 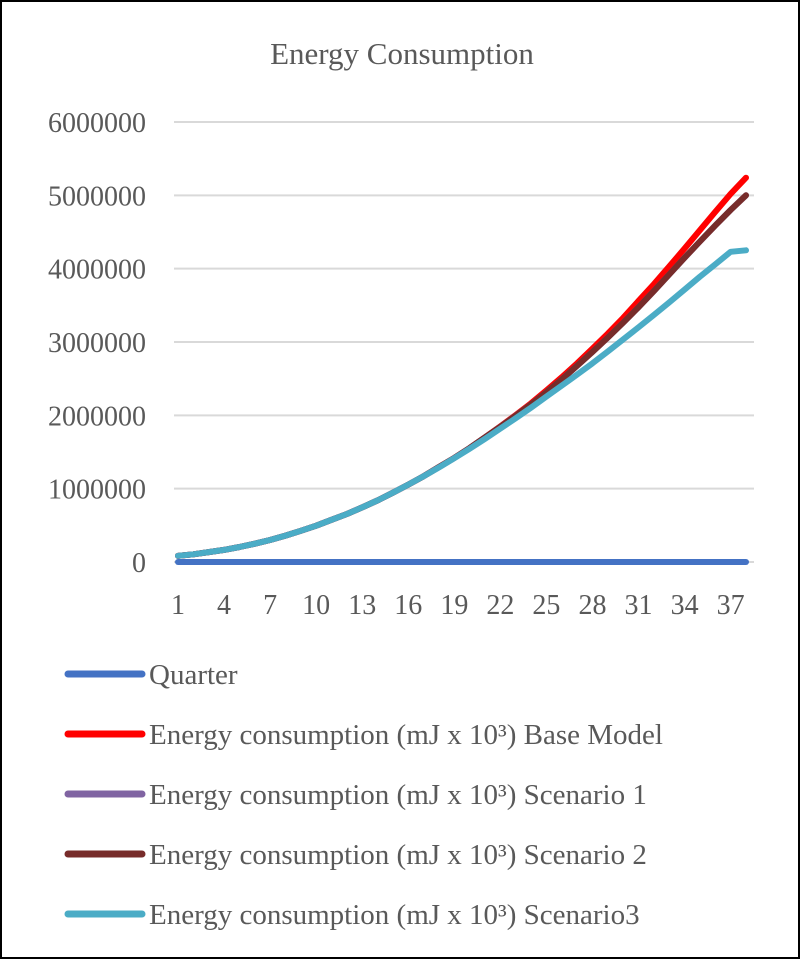 What do you see at coordinates (178, 605) in the screenshot?
I see `x-tick-label: 1` at bounding box center [178, 605].